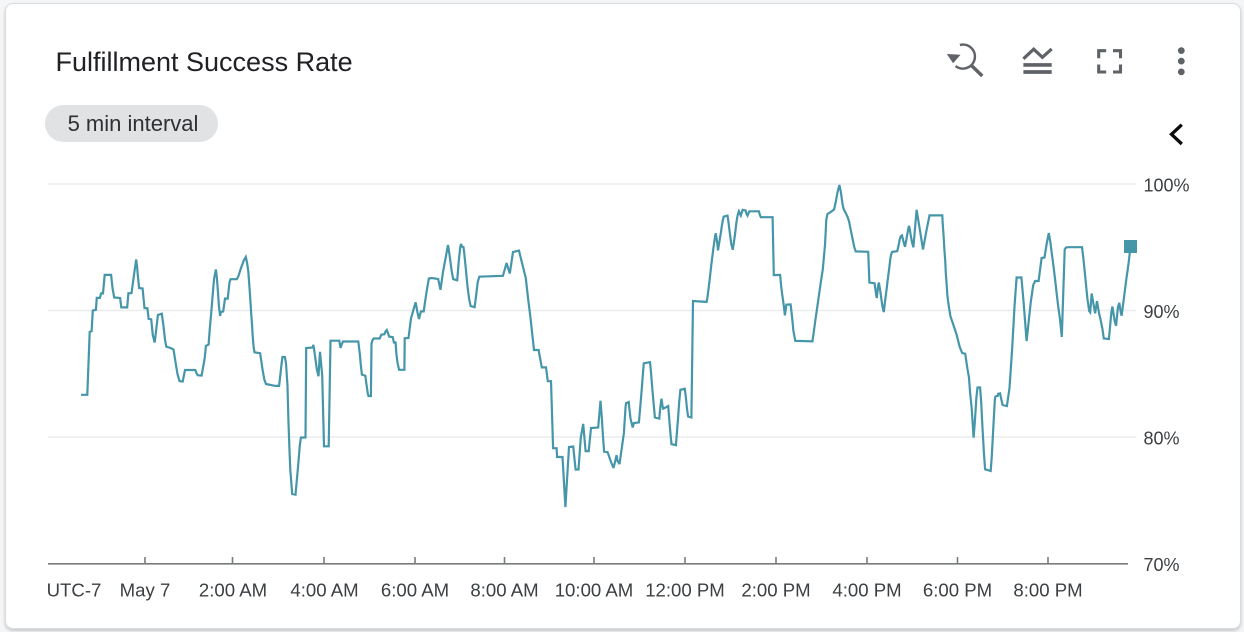  Describe the element at coordinates (1162, 439) in the screenshot. I see `svg-text: 80%` at that location.